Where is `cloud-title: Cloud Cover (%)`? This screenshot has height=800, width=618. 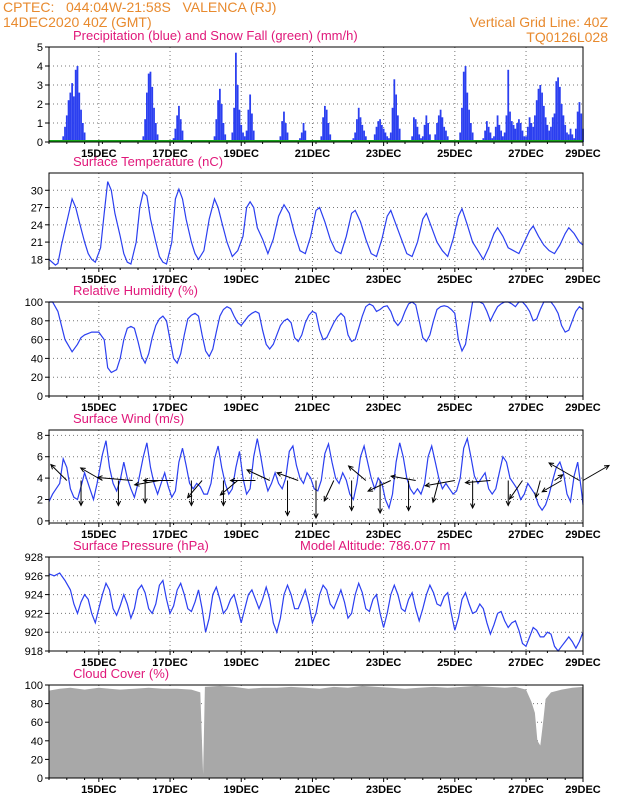 cloud-title: Cloud Cover (%) is located at coordinates (121, 673).